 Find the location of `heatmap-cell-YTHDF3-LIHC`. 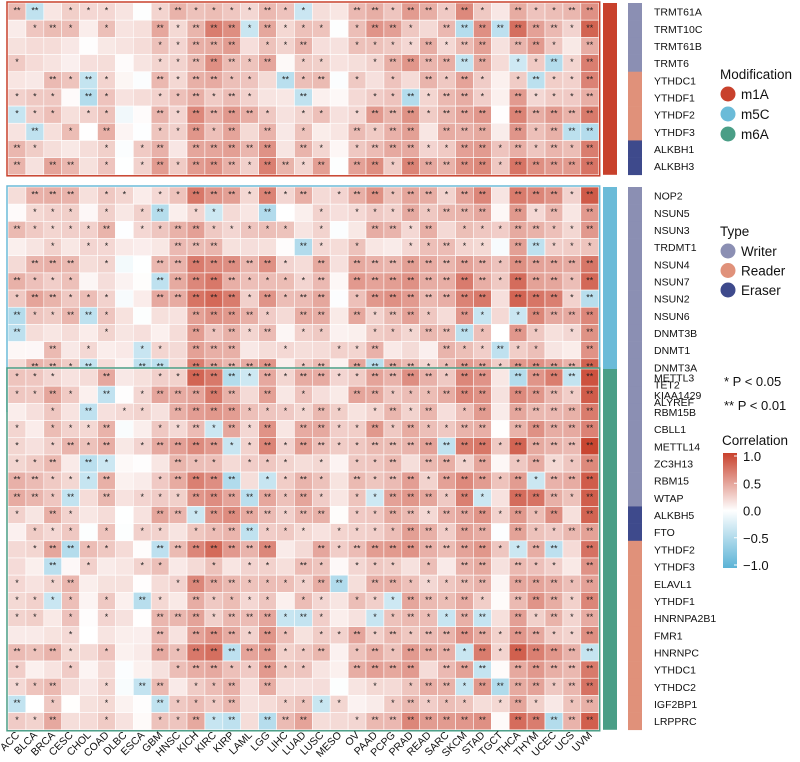

heatmap-cell-YTHDF3-LIHC is located at coordinates (285, 131).